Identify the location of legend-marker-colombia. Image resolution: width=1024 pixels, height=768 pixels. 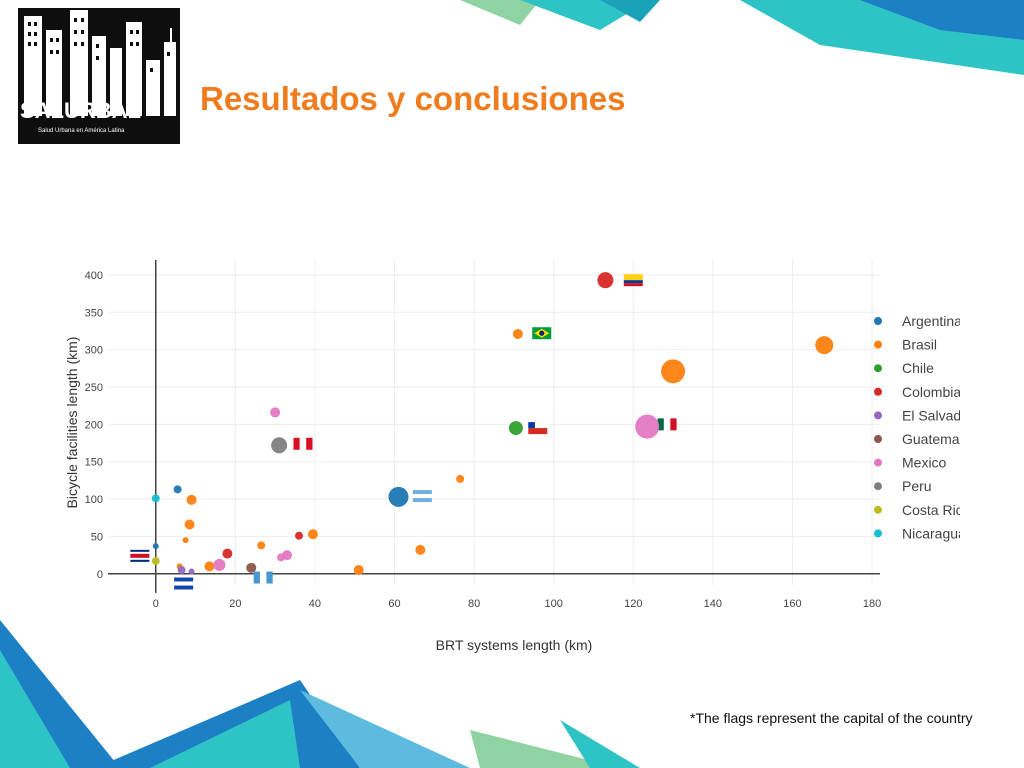
(878, 391).